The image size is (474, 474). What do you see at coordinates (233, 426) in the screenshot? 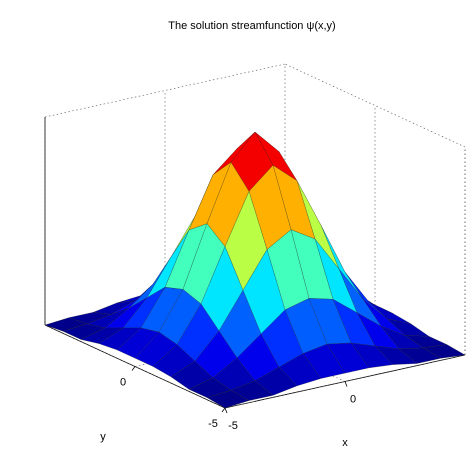
I see `x-tick-label: -5` at bounding box center [233, 426].